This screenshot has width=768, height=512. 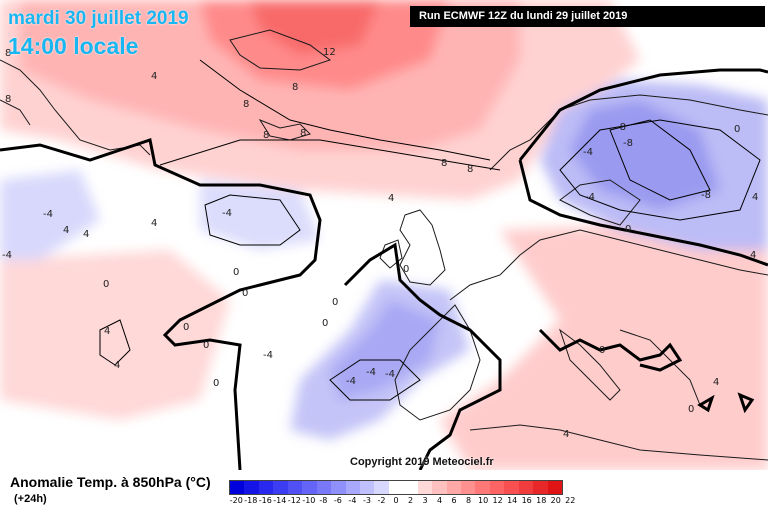 I want to click on color-scale-tick: 18, so click(x=541, y=500).